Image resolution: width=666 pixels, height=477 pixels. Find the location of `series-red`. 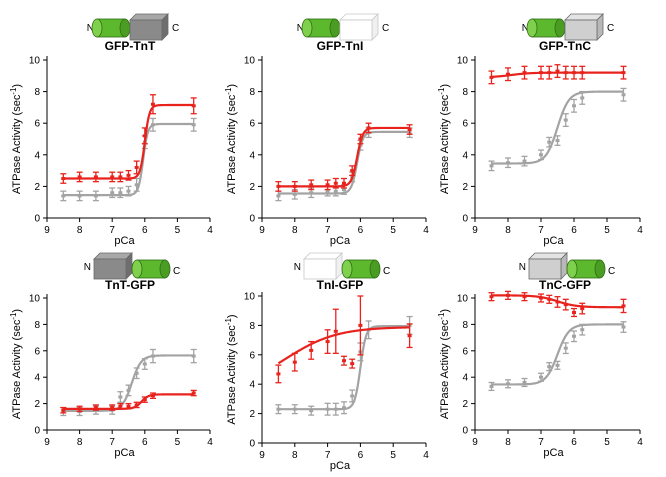

series-red is located at coordinates (344, 339).